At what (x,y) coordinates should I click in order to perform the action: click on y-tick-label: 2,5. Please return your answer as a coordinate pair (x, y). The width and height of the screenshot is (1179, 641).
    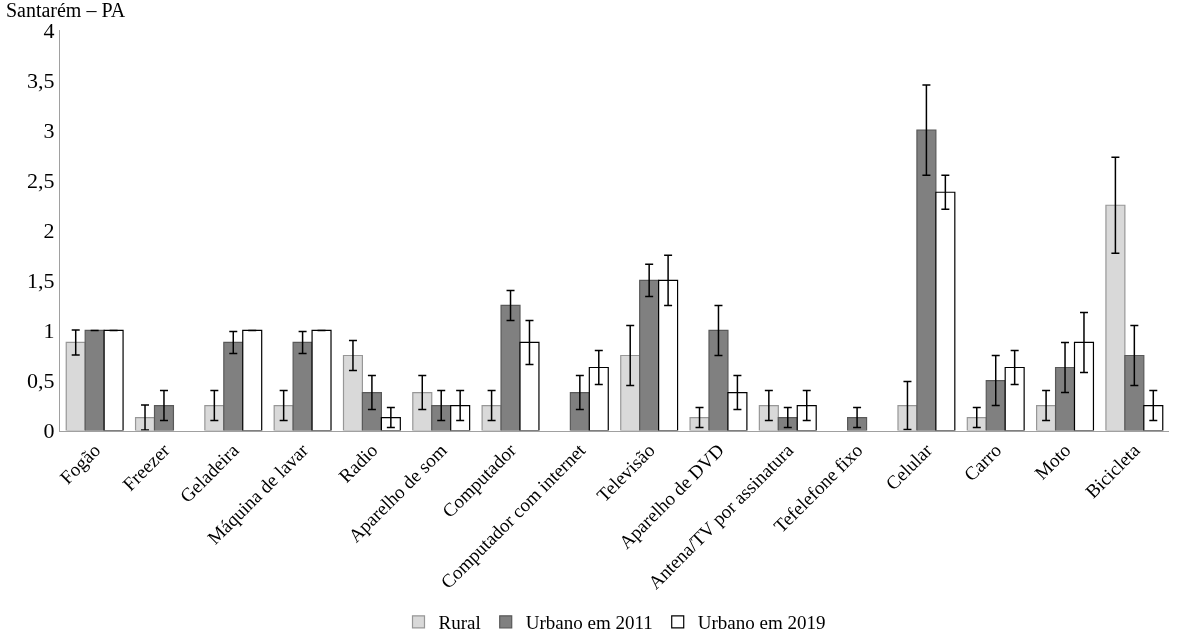
    Looking at the image, I should click on (41, 180).